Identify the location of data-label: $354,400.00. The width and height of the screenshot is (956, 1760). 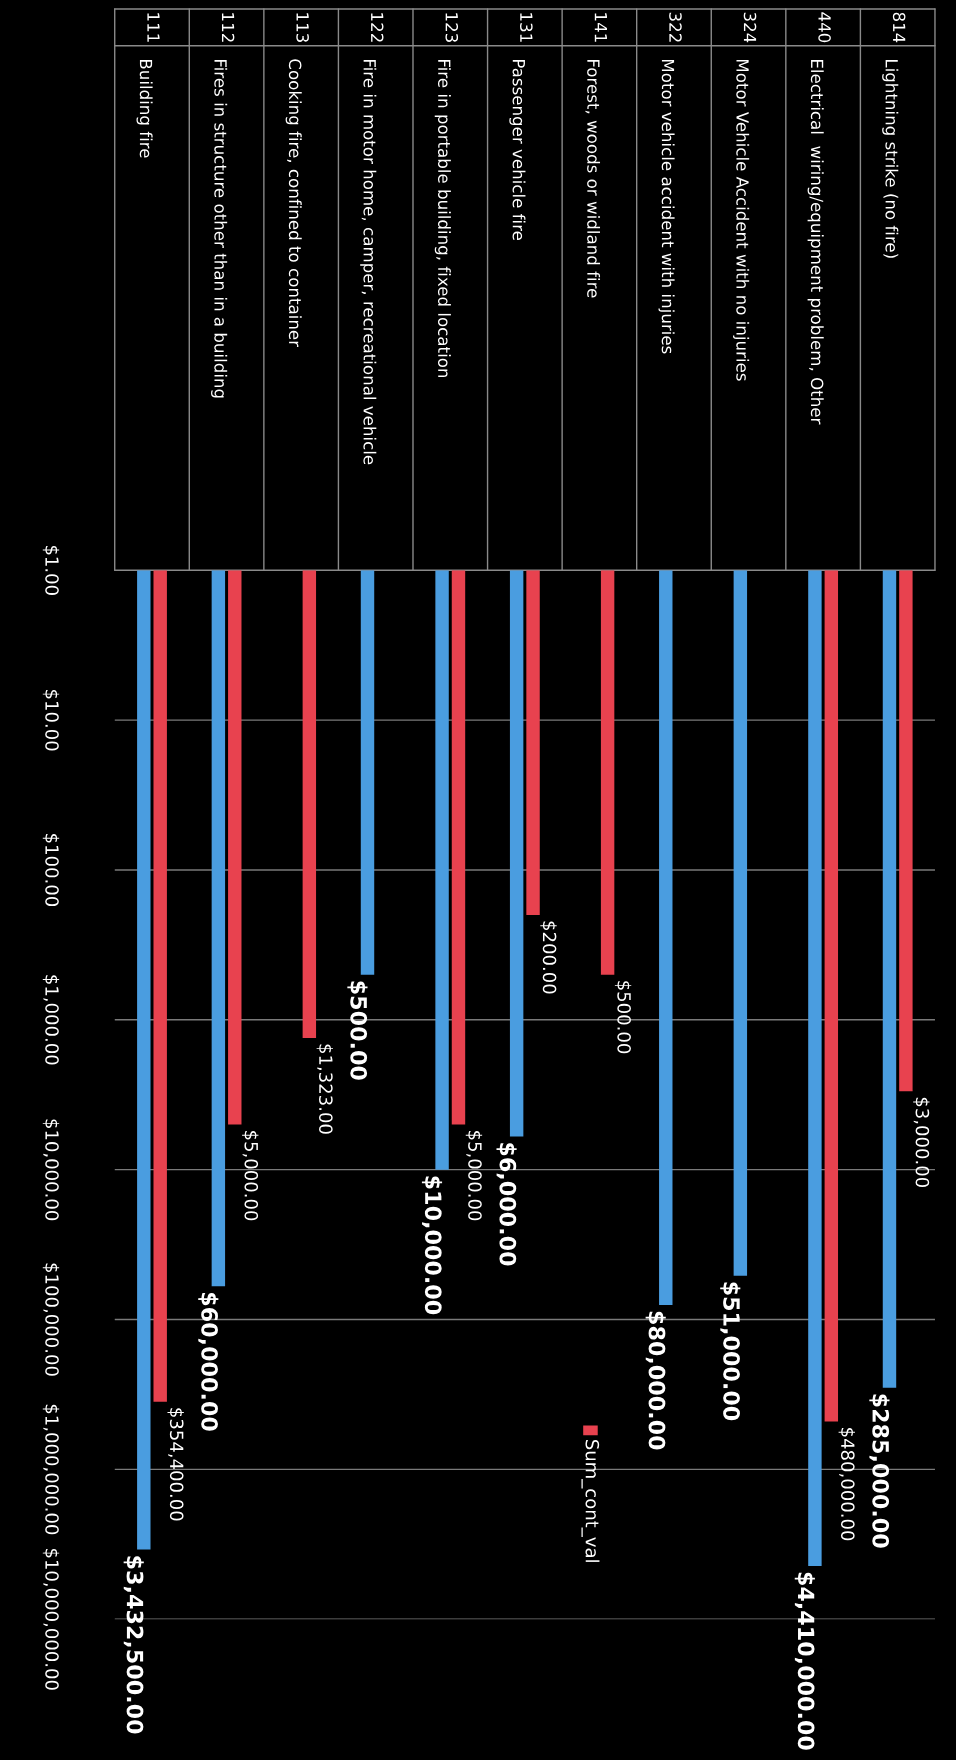
(175, 1464).